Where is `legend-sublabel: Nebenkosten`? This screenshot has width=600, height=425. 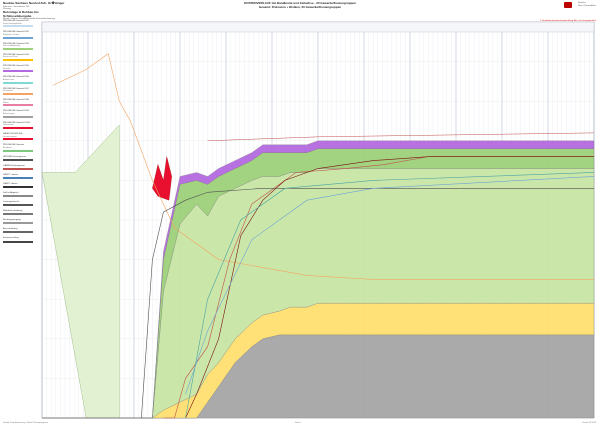 legend-sublabel: Nebenkosten is located at coordinates (8, 125).